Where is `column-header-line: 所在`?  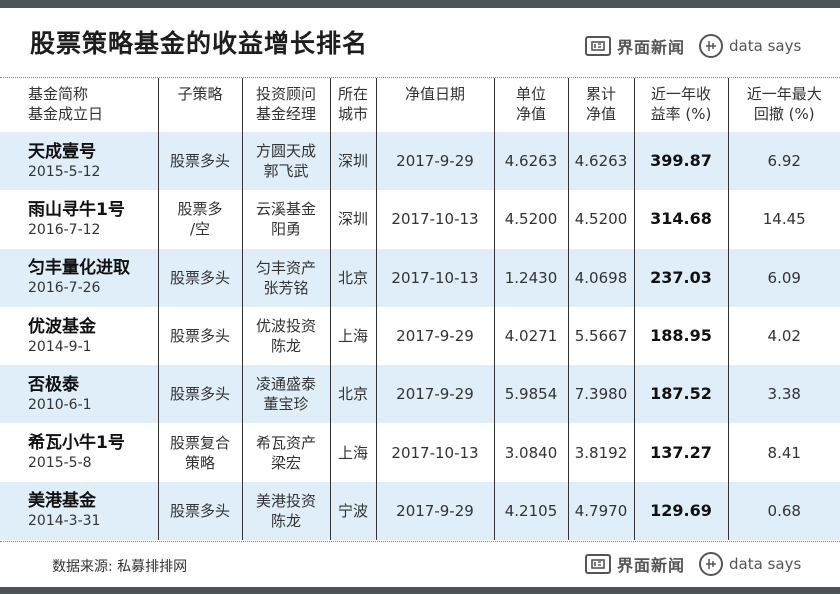
column-header-line: 所在 is located at coordinates (352, 94).